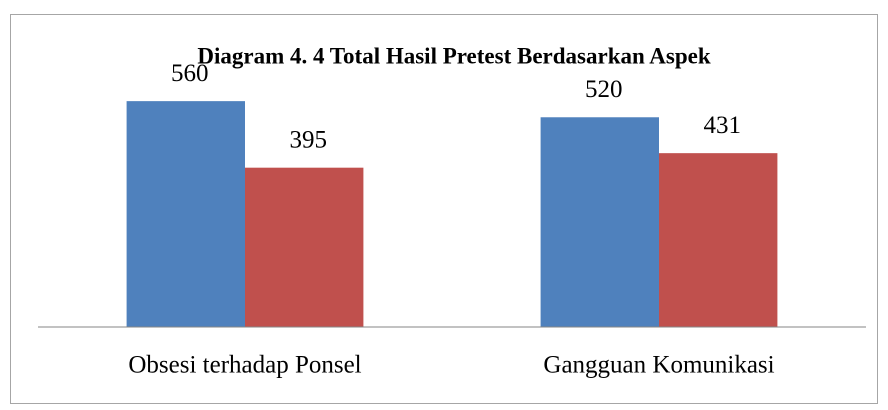  What do you see at coordinates (604, 89) in the screenshot?
I see `data-label: 520` at bounding box center [604, 89].